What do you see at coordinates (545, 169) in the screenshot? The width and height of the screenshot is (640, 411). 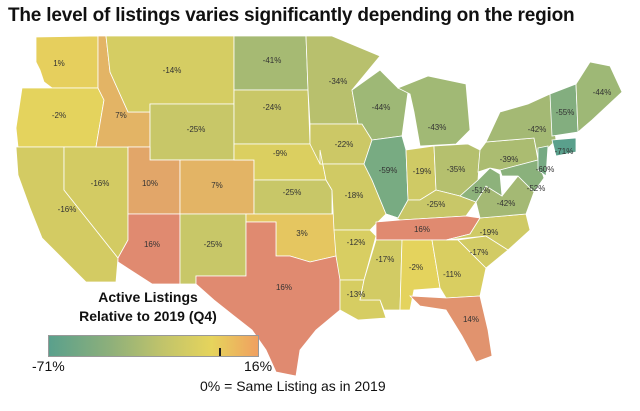 I see `state-label-new-jersey: -60%` at bounding box center [545, 169].